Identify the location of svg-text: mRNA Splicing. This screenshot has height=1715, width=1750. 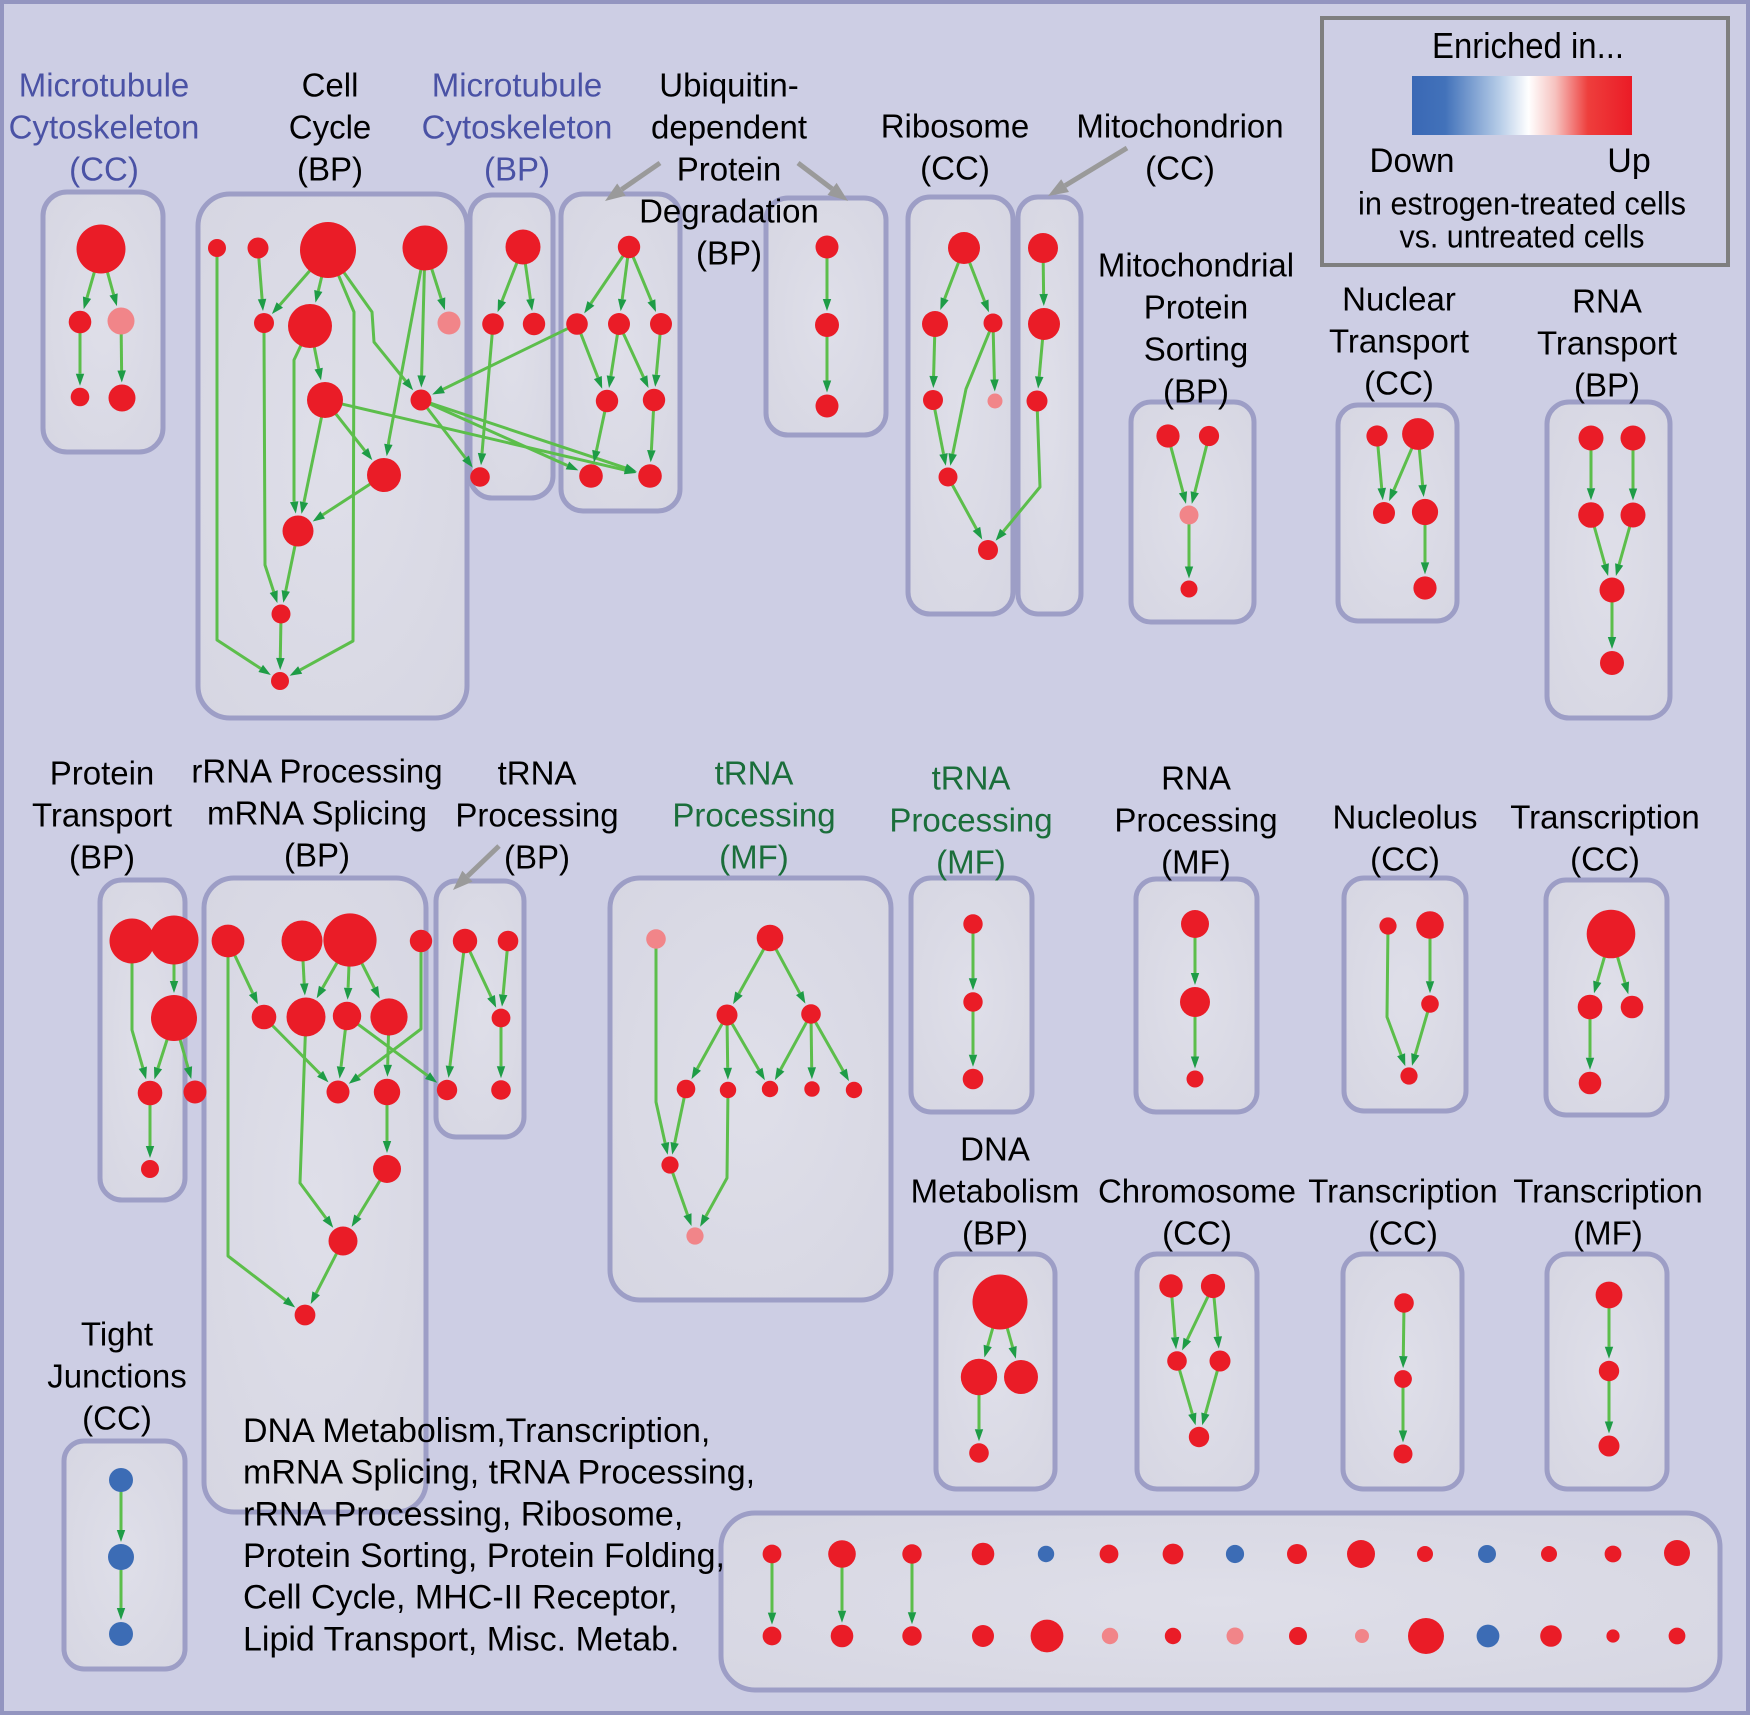
(317, 813).